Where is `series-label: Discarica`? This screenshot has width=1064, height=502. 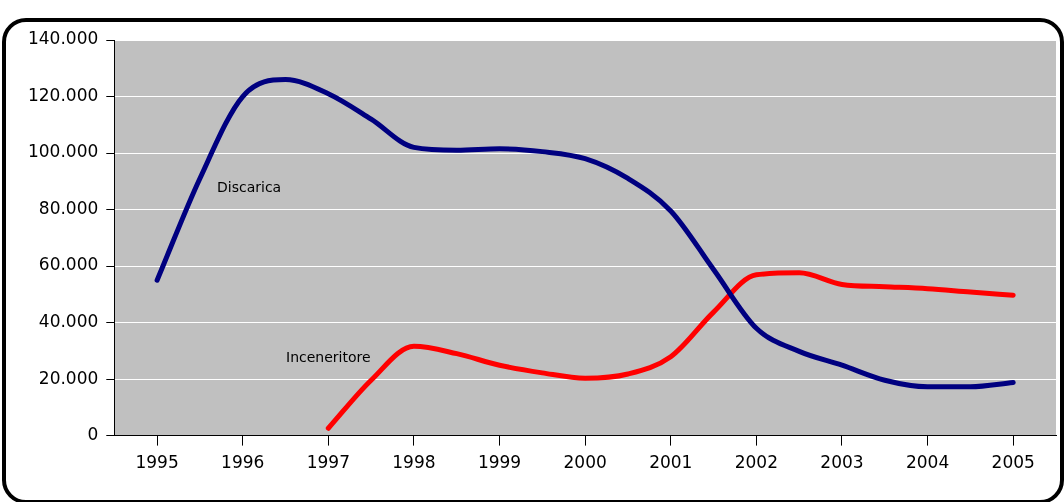 series-label: Discarica is located at coordinates (249, 186).